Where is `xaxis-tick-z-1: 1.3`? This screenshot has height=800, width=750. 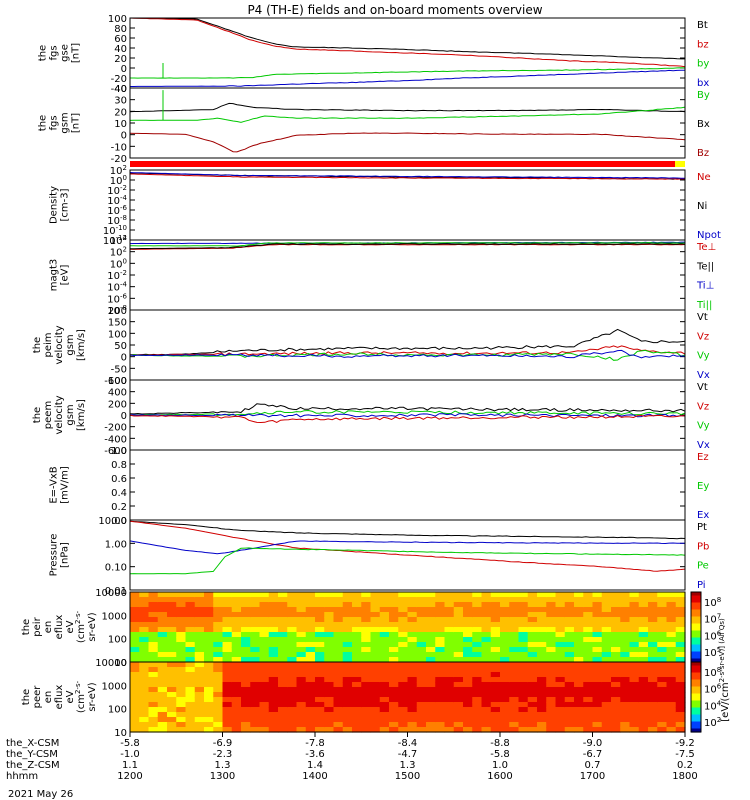 xaxis-tick-z-1: 1.3 is located at coordinates (223, 765).